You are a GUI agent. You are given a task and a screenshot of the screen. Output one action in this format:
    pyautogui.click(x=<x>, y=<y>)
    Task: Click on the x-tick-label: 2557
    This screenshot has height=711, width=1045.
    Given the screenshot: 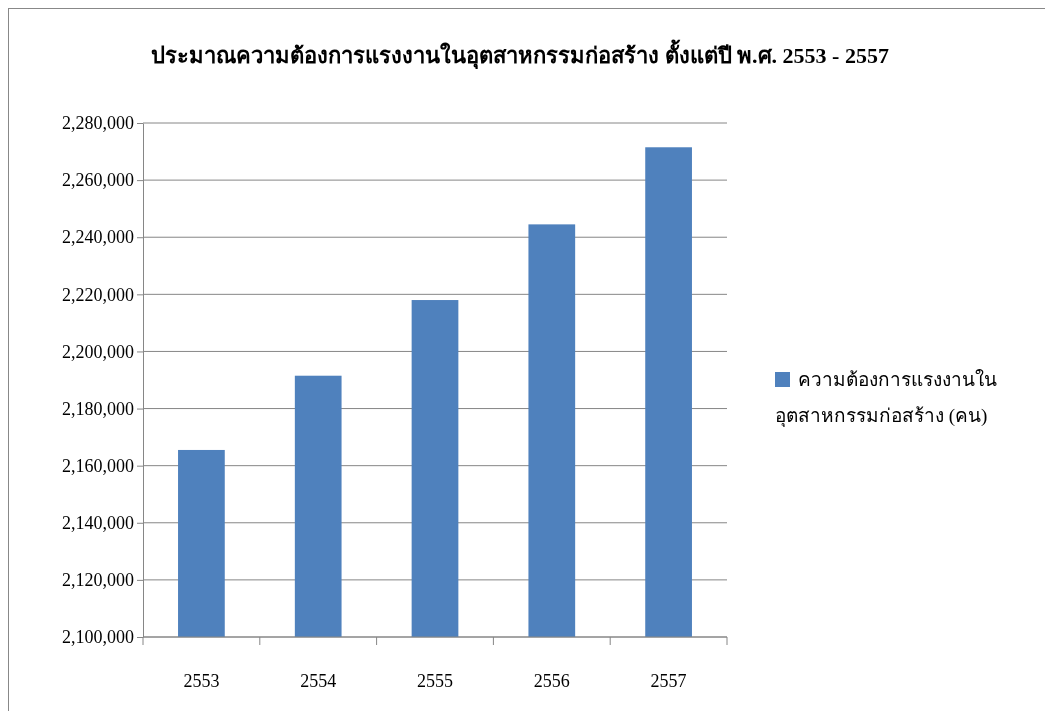 What is the action you would take?
    pyautogui.click(x=668, y=681)
    